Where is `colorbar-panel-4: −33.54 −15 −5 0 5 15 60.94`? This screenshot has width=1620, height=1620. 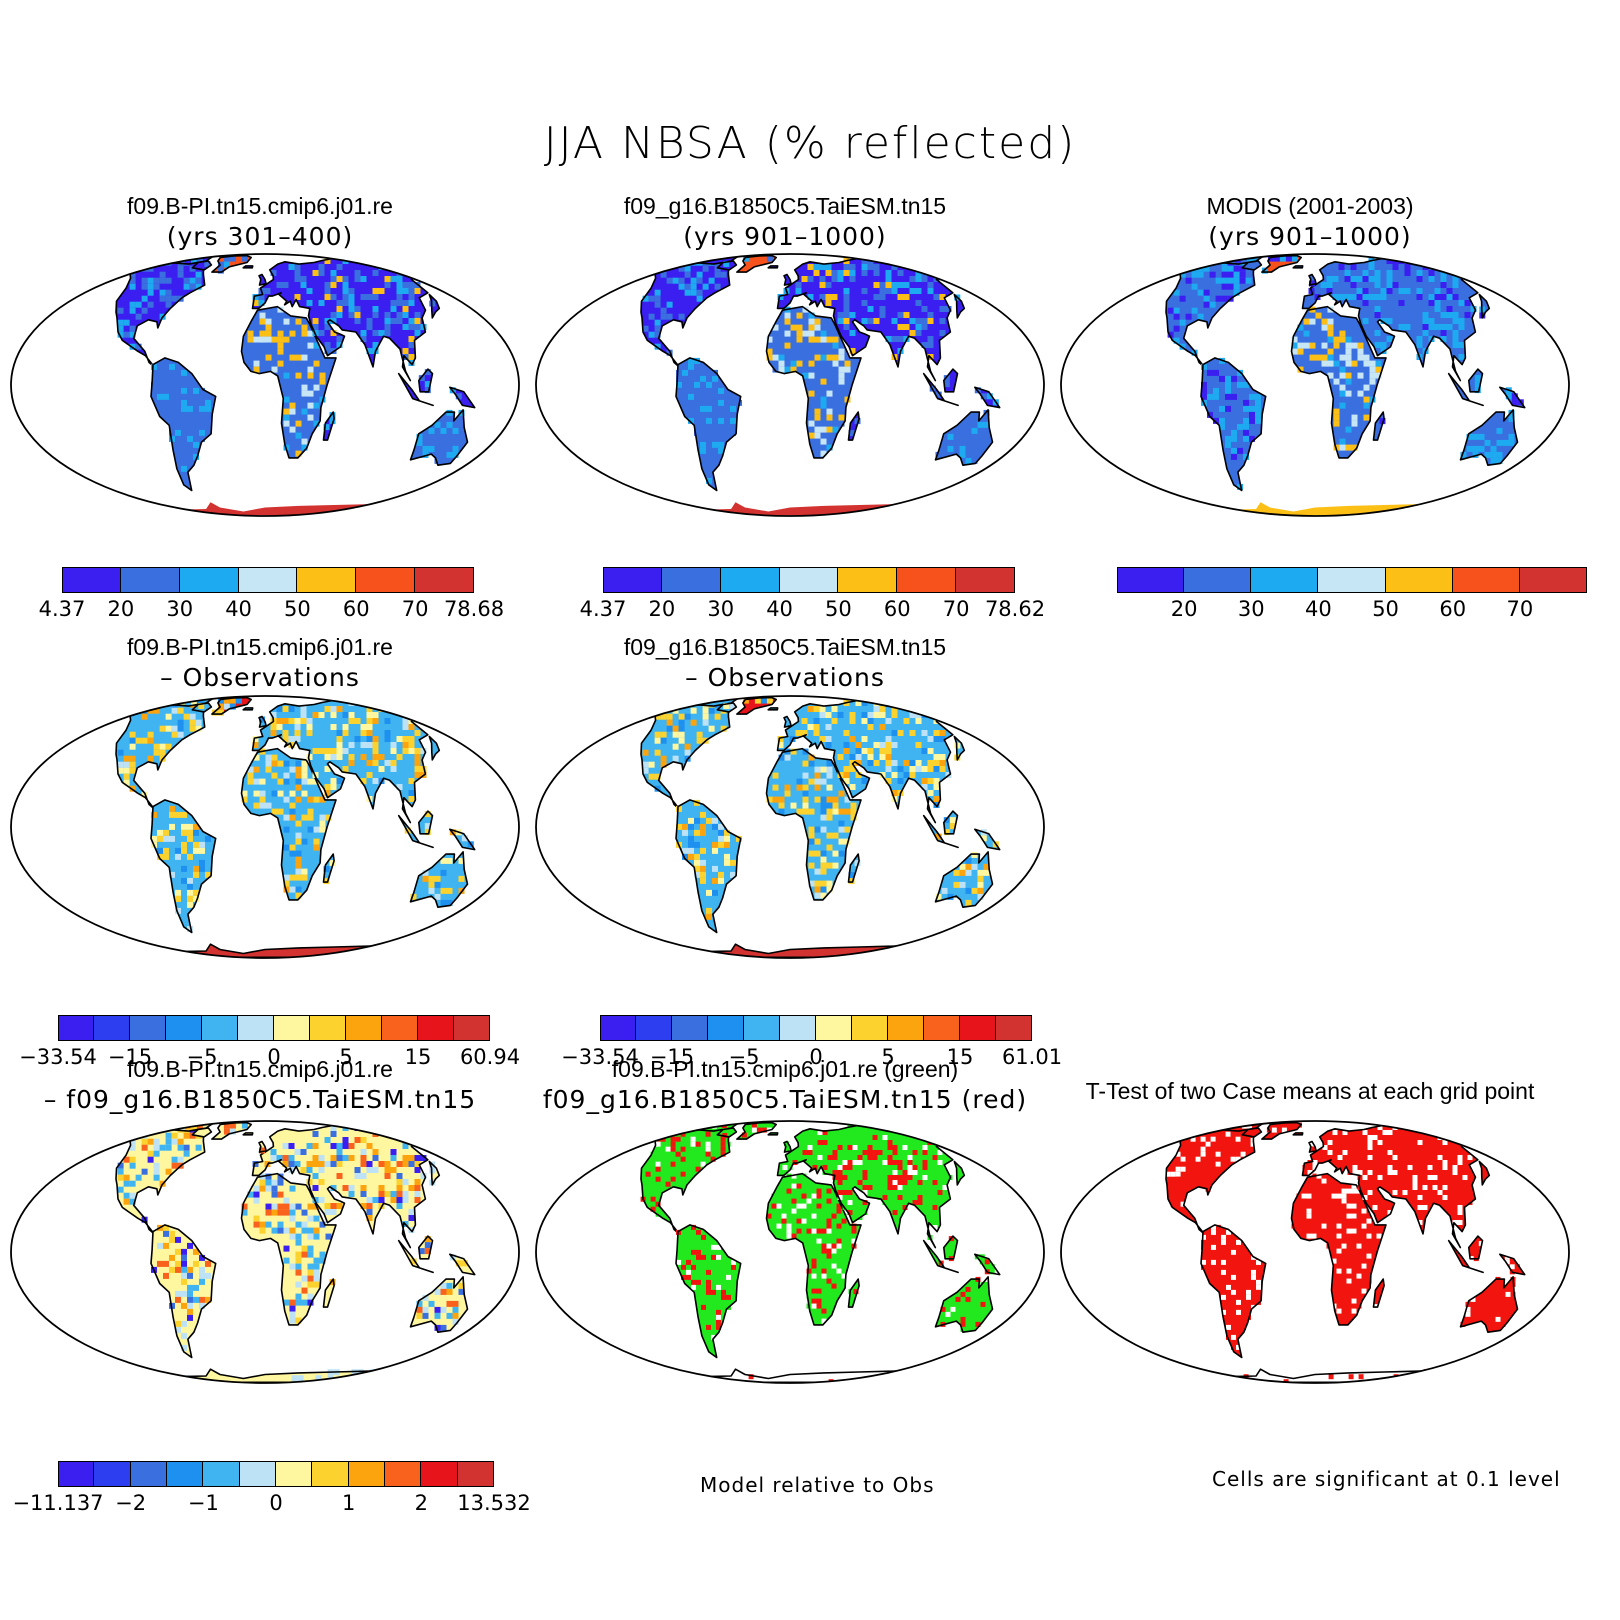
colorbar-panel-4: −33.54 −15 −5 0 5 15 60.94 is located at coordinates (269, 1042).